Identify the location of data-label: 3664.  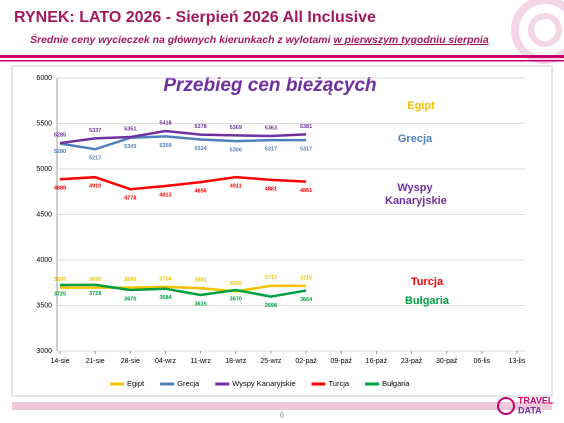
(306, 300).